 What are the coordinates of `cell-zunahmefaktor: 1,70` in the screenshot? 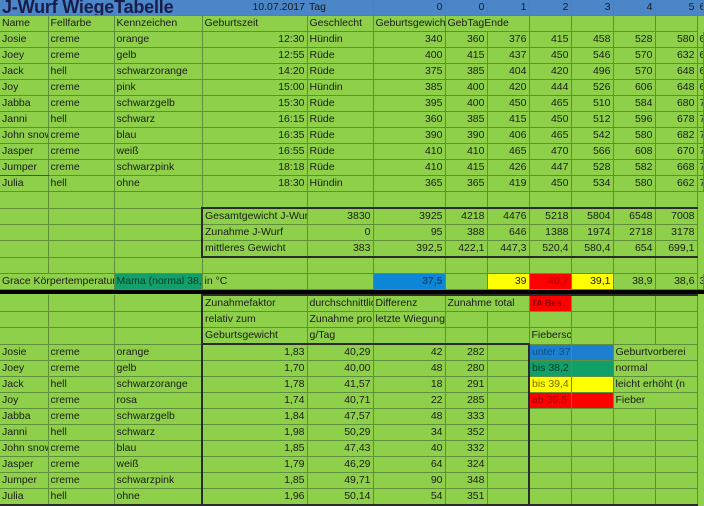 It's located at (254, 368).